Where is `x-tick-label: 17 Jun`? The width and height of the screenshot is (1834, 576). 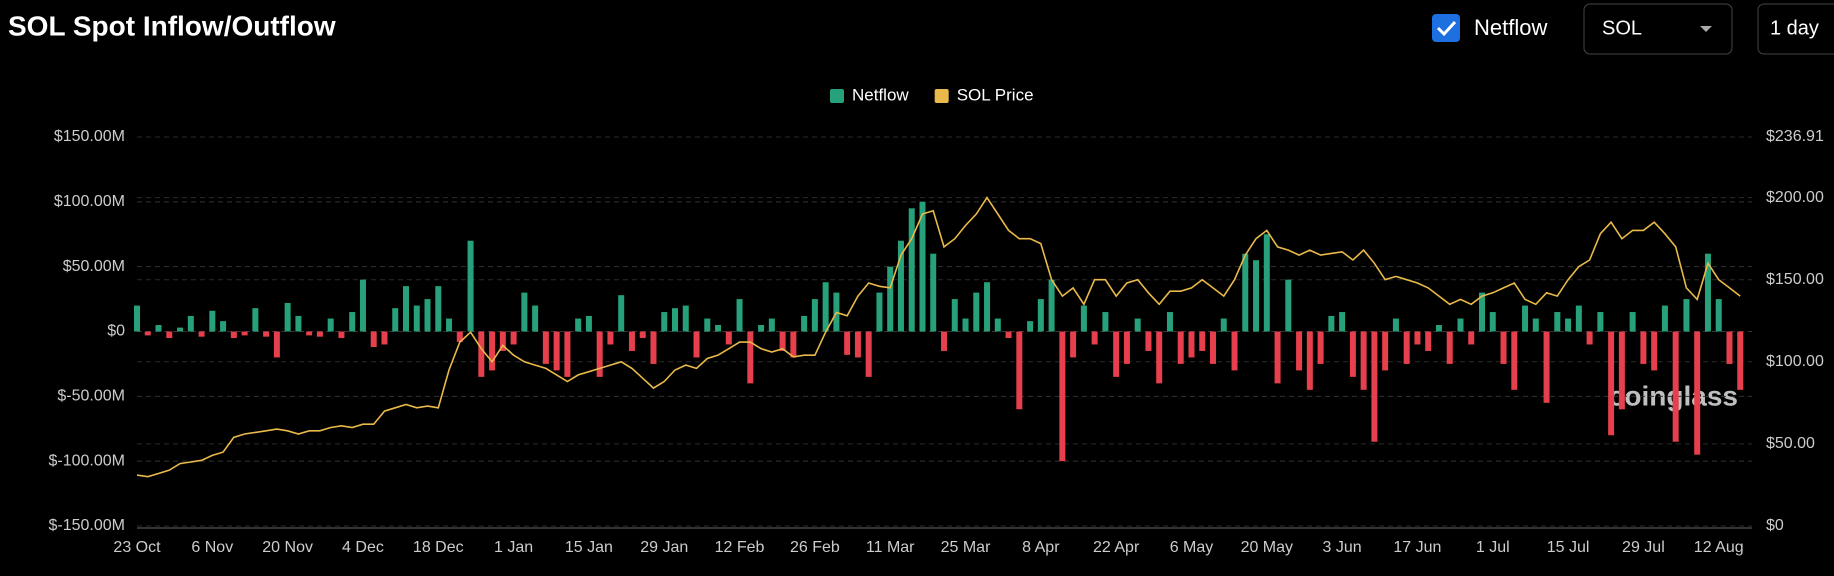
x-tick-label: 17 Jun is located at coordinates (1417, 547).